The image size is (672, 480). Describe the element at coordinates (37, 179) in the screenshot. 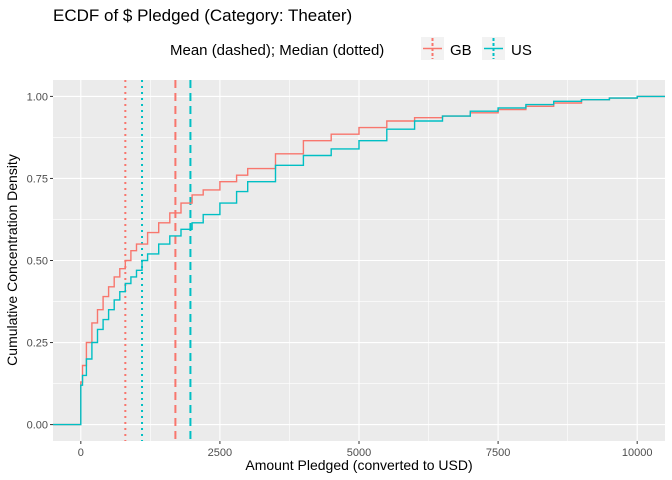

I see `y-tick-label: 0.75` at that location.